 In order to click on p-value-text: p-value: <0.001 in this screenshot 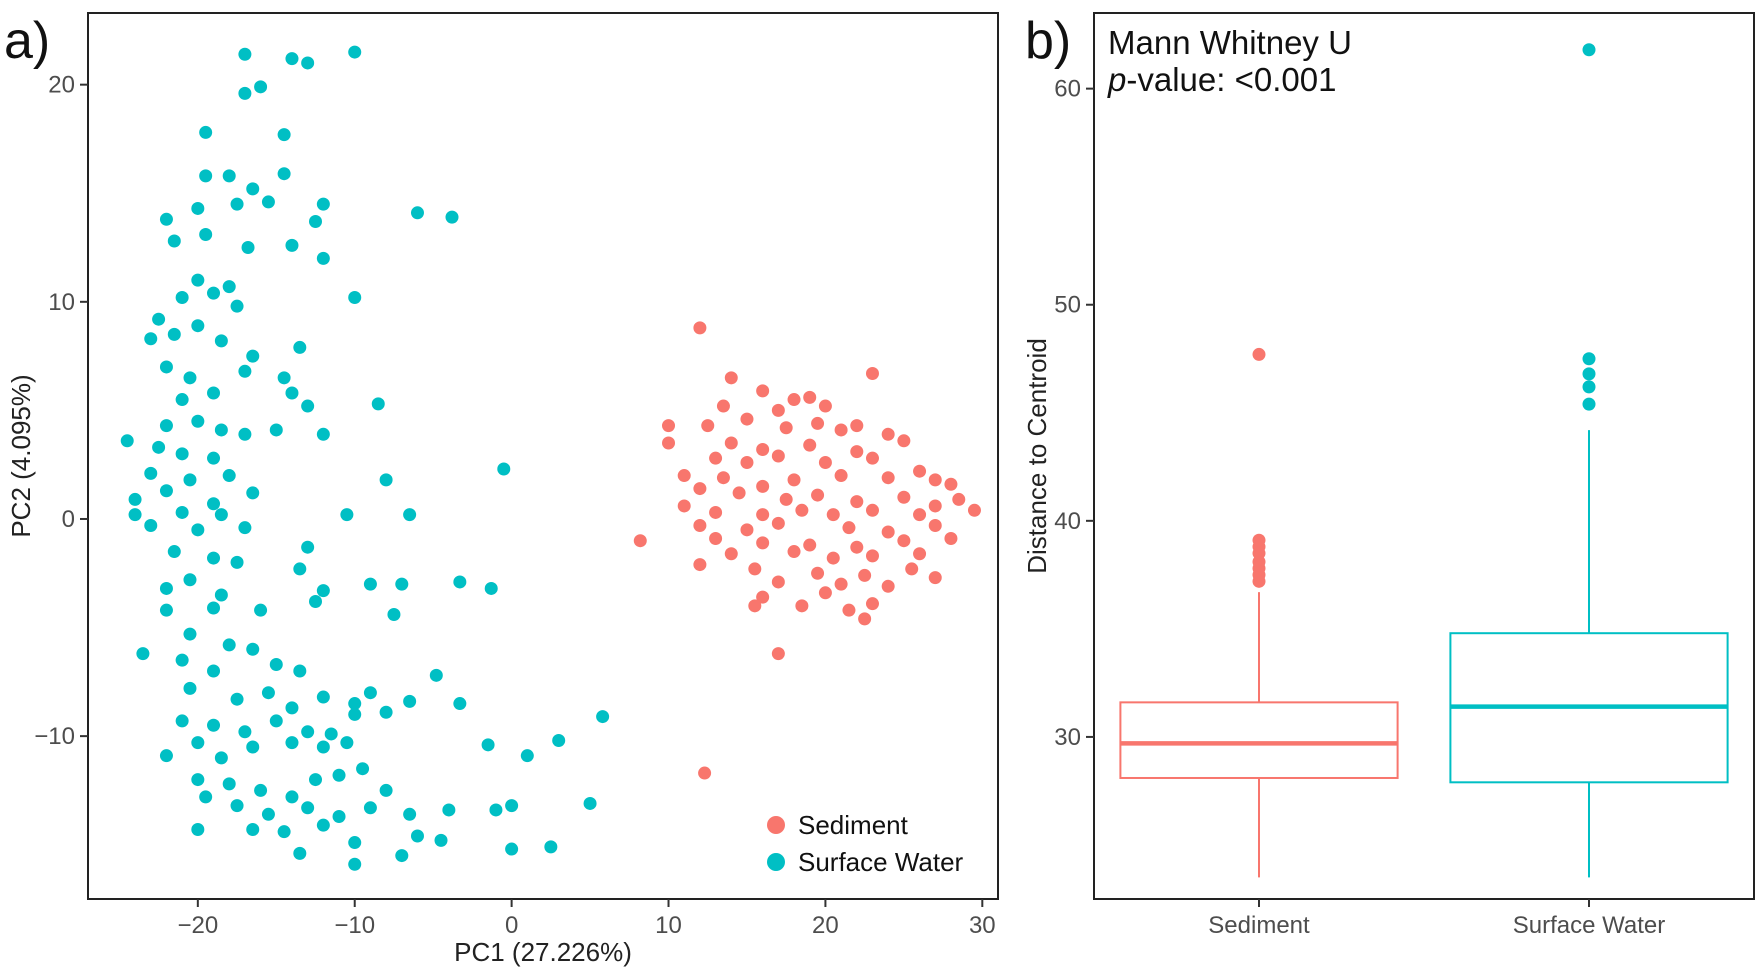, I will do `click(1221, 79)`.